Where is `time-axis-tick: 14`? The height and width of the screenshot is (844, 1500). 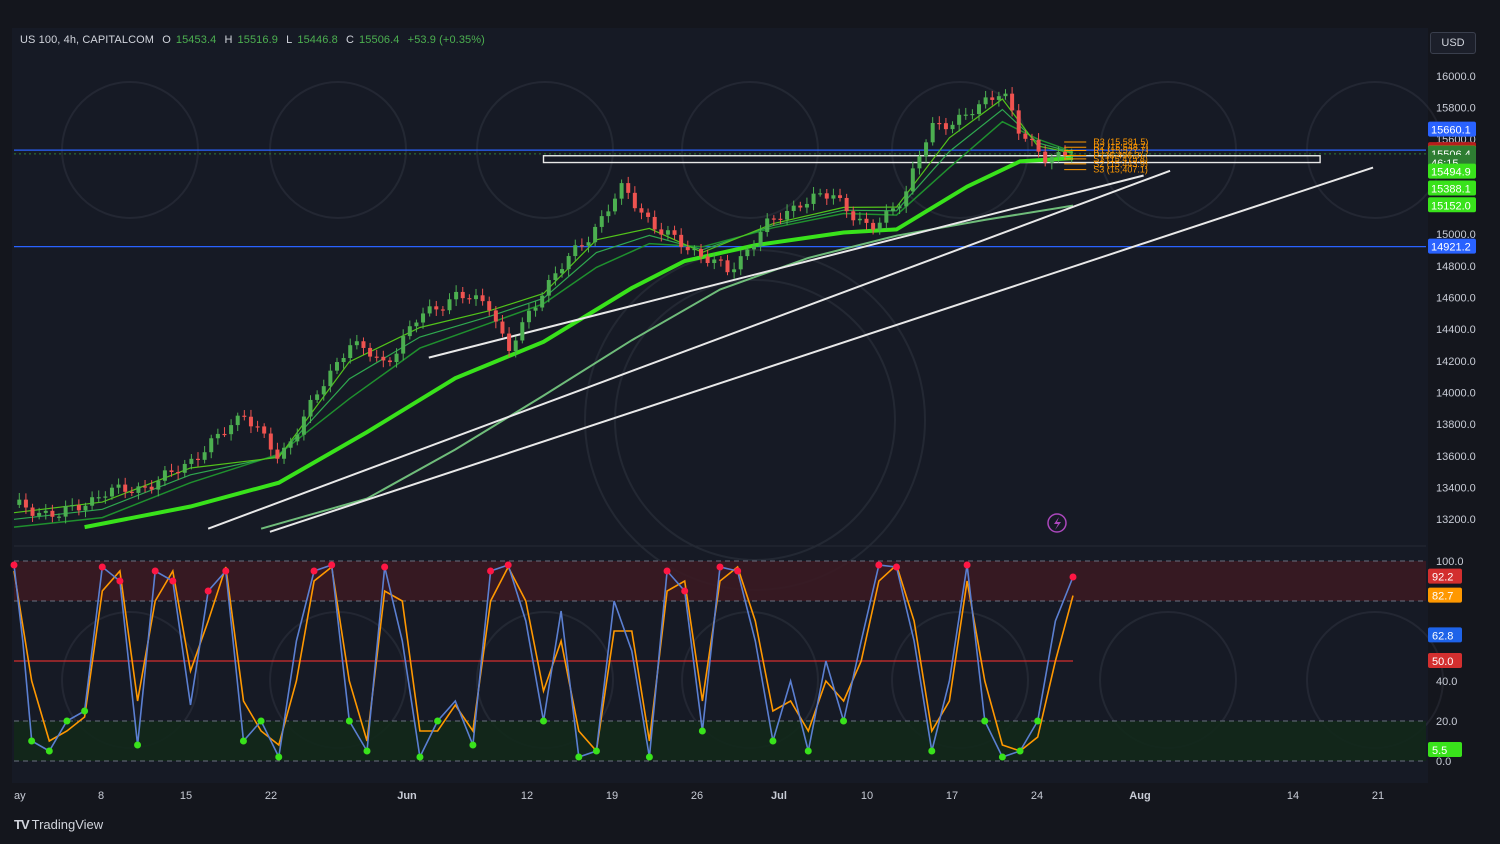
time-axis-tick: 14 is located at coordinates (1293, 796).